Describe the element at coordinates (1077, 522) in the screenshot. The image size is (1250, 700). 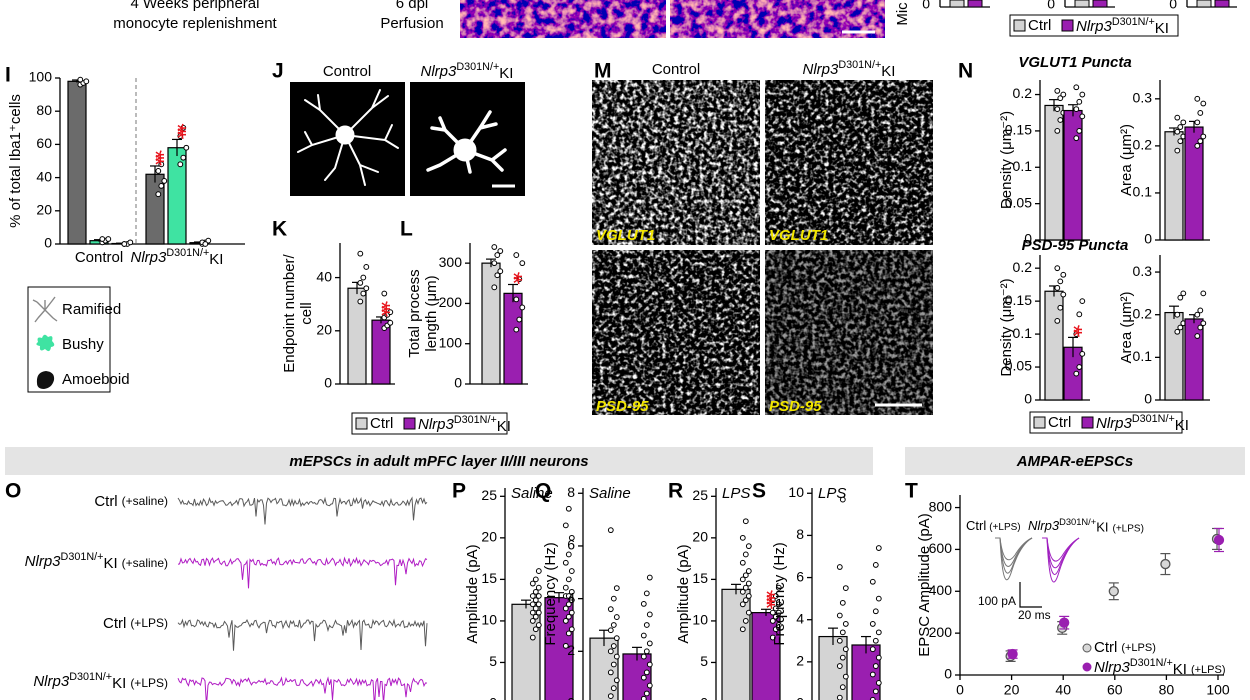
I see `allele: D301N/+` at that location.